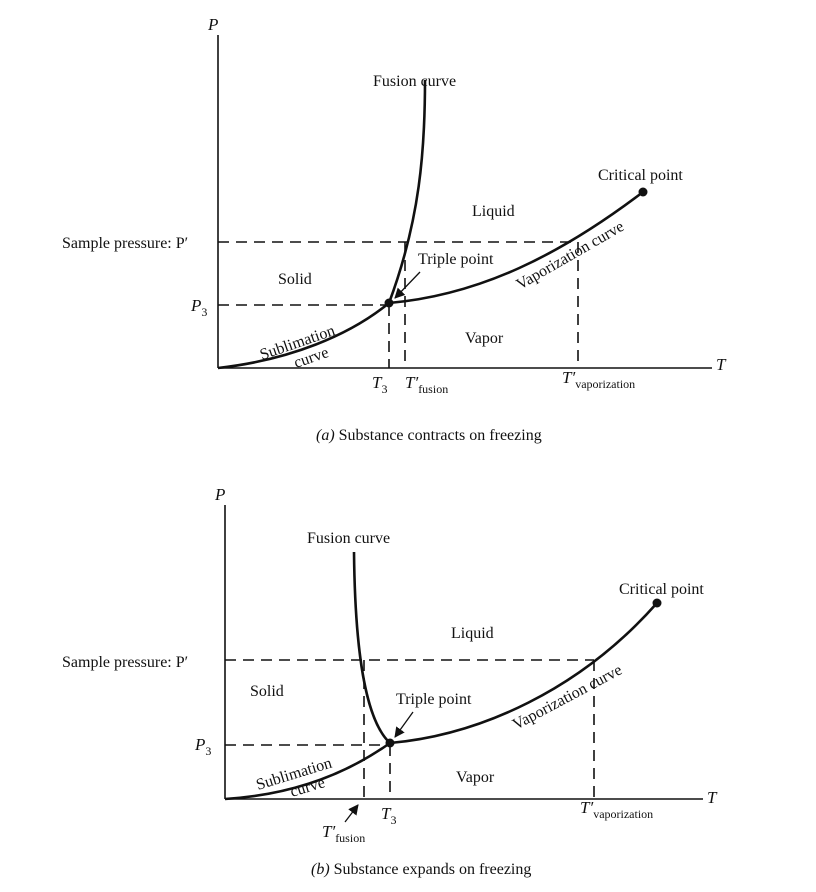 Image resolution: width=816 pixels, height=892 pixels. Describe the element at coordinates (421, 869) in the screenshot. I see `caption-b: (b) Substance expands on freezing` at that location.